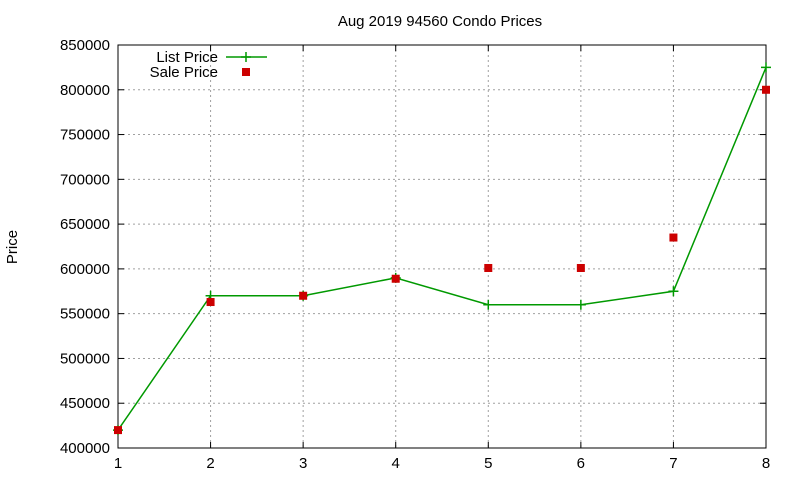 Image resolution: width=800 pixels, height=480 pixels. I want to click on x-tick-label: 1, so click(118, 463).